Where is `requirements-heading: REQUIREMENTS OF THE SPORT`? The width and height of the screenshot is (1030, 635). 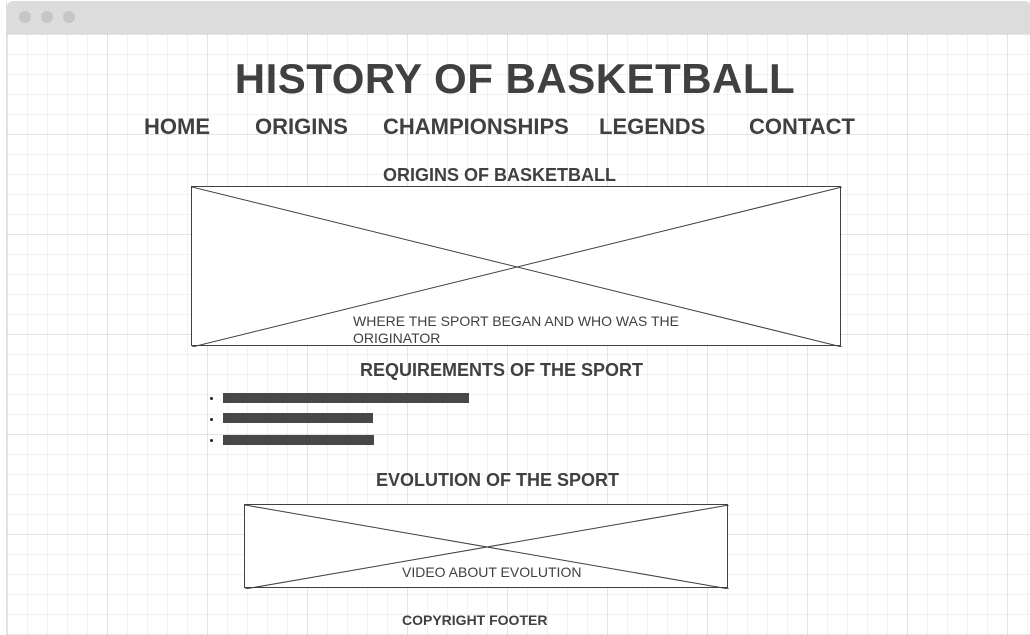 requirements-heading: REQUIREMENTS OF THE SPORT is located at coordinates (502, 370).